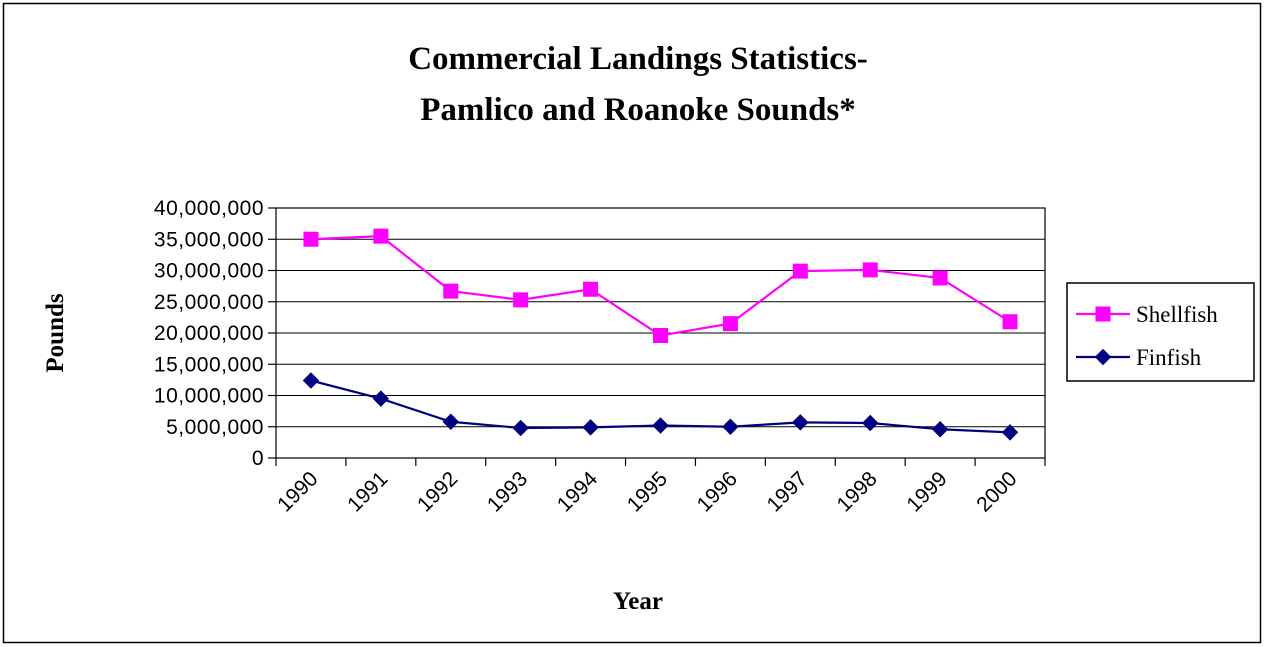 The image size is (1265, 647). I want to click on legend: Shellfish Finfish, so click(1160, 332).